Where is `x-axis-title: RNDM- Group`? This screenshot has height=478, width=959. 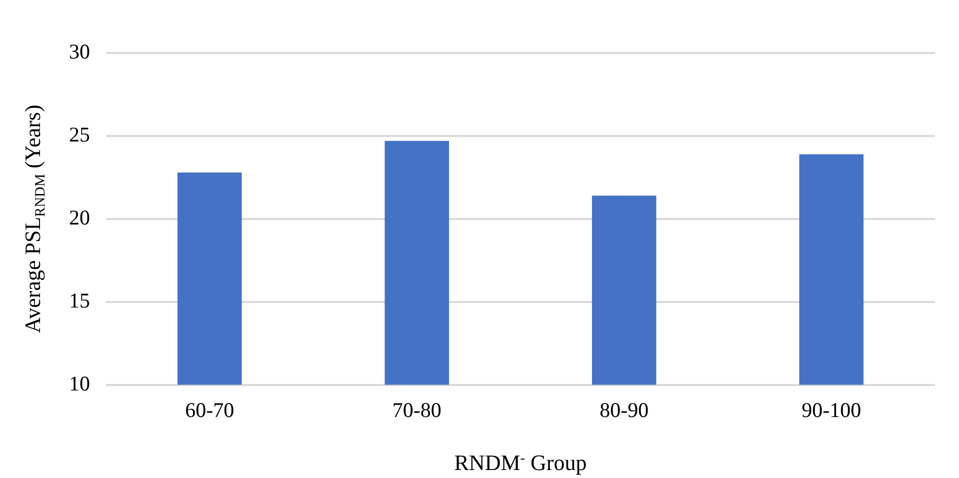
x-axis-title: RNDM- Group is located at coordinates (520, 462).